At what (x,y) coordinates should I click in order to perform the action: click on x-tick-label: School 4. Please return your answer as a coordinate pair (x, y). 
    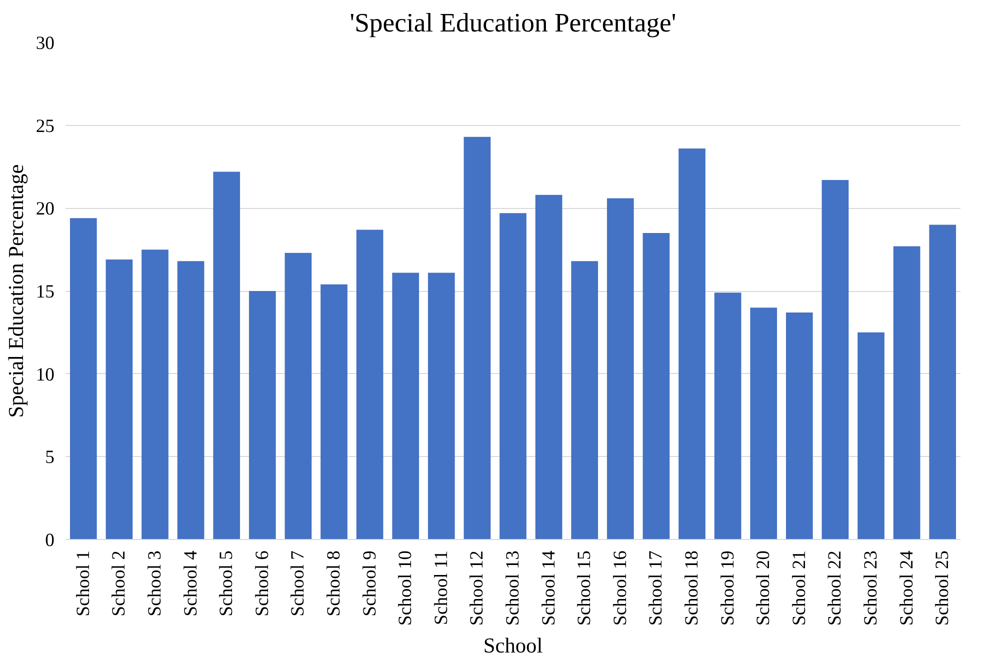
    Looking at the image, I should click on (191, 583).